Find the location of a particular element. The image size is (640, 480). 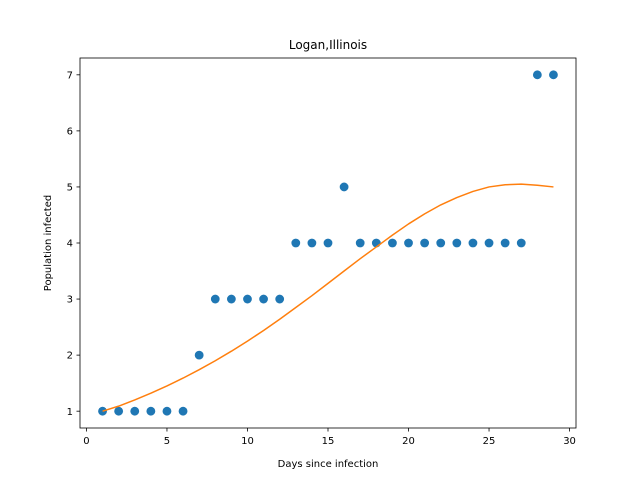

chart-title: Logan,Illinois is located at coordinates (328, 45).